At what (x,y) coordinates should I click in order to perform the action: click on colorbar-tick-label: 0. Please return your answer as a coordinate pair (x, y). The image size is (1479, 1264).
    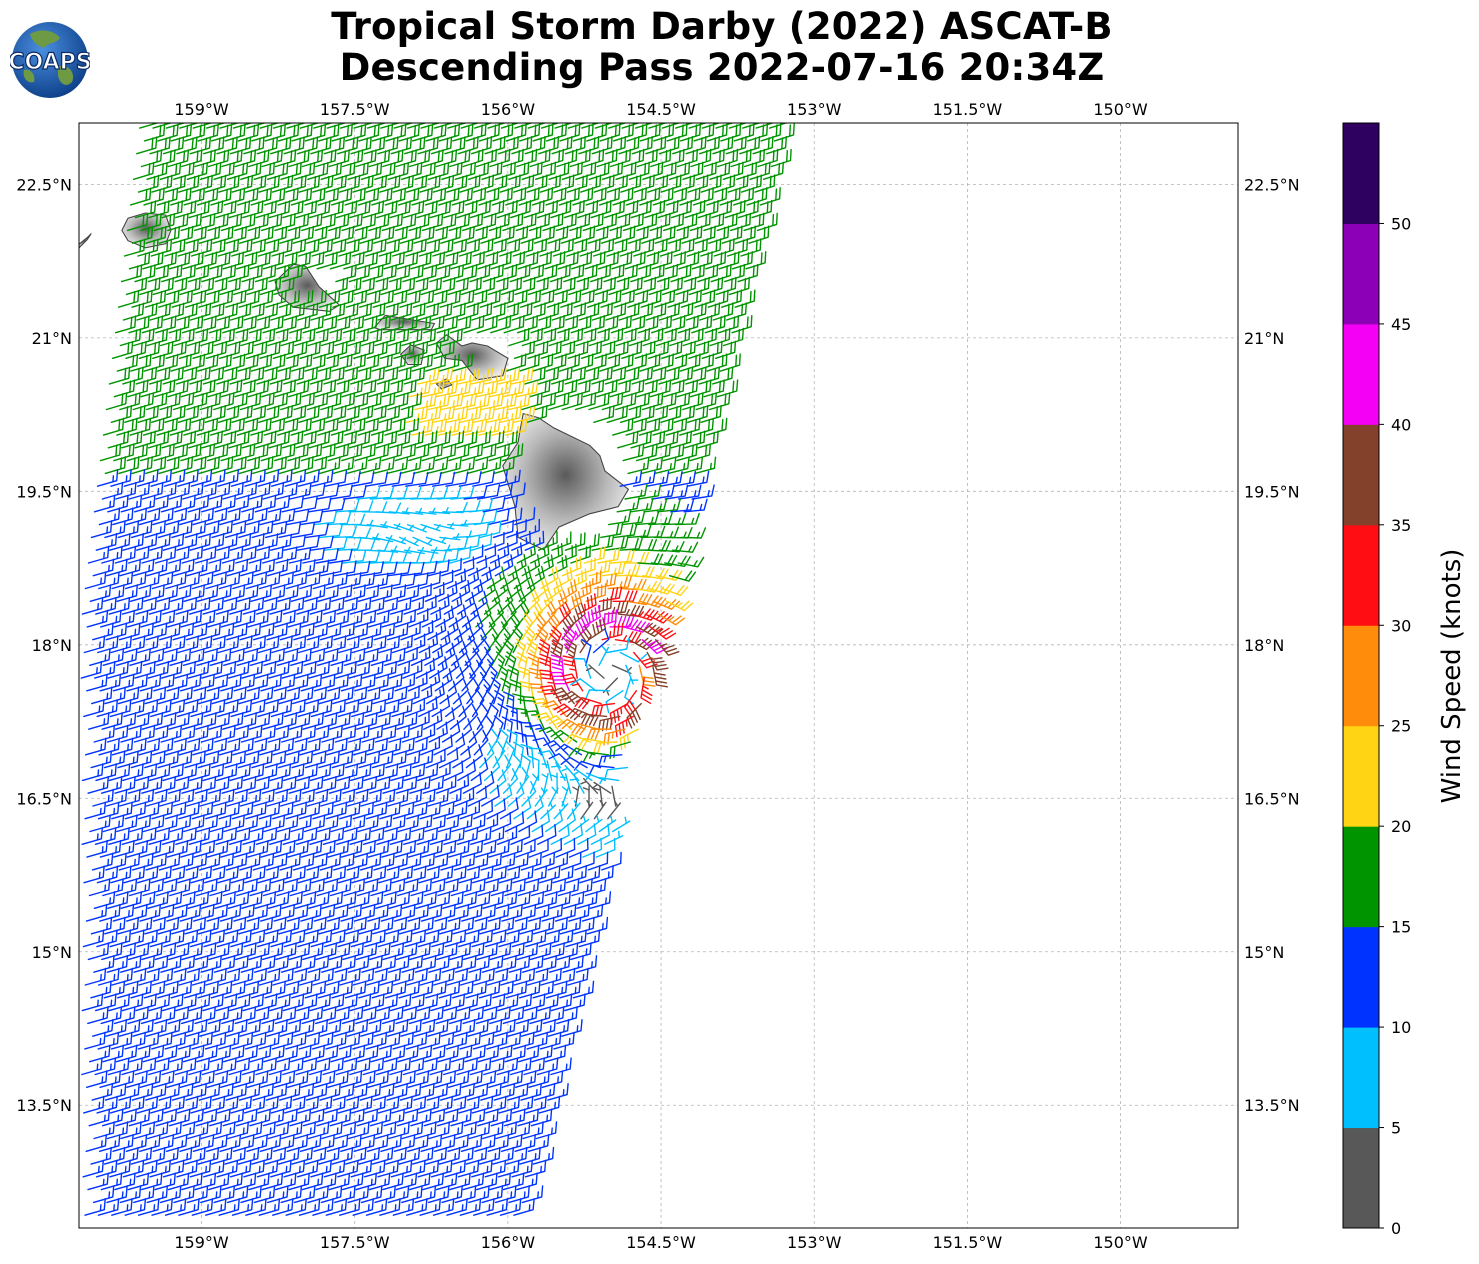
    Looking at the image, I should click on (1396, 1228).